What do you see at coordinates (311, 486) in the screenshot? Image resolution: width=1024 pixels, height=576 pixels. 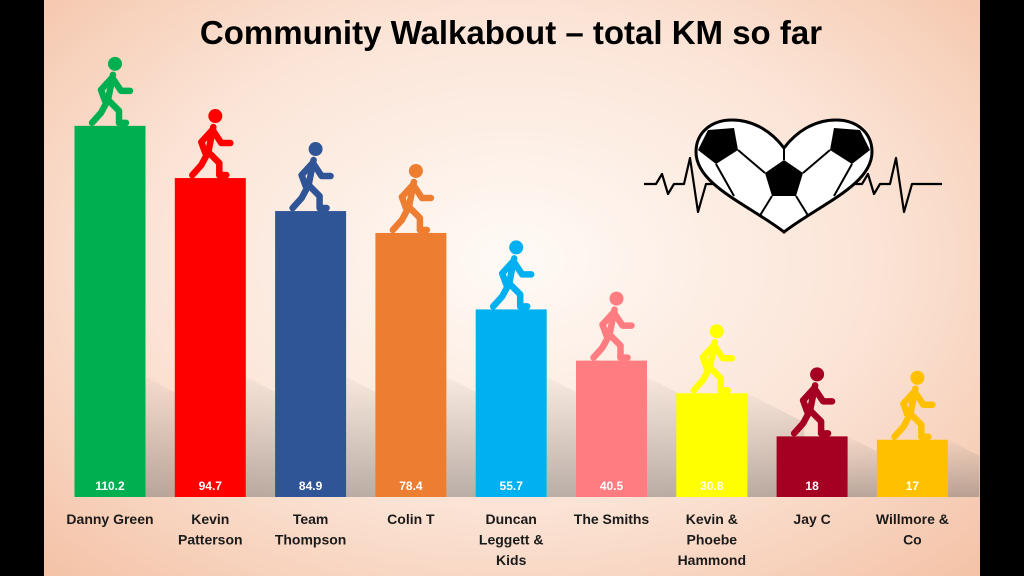 I see `value-label: 84.9` at bounding box center [311, 486].